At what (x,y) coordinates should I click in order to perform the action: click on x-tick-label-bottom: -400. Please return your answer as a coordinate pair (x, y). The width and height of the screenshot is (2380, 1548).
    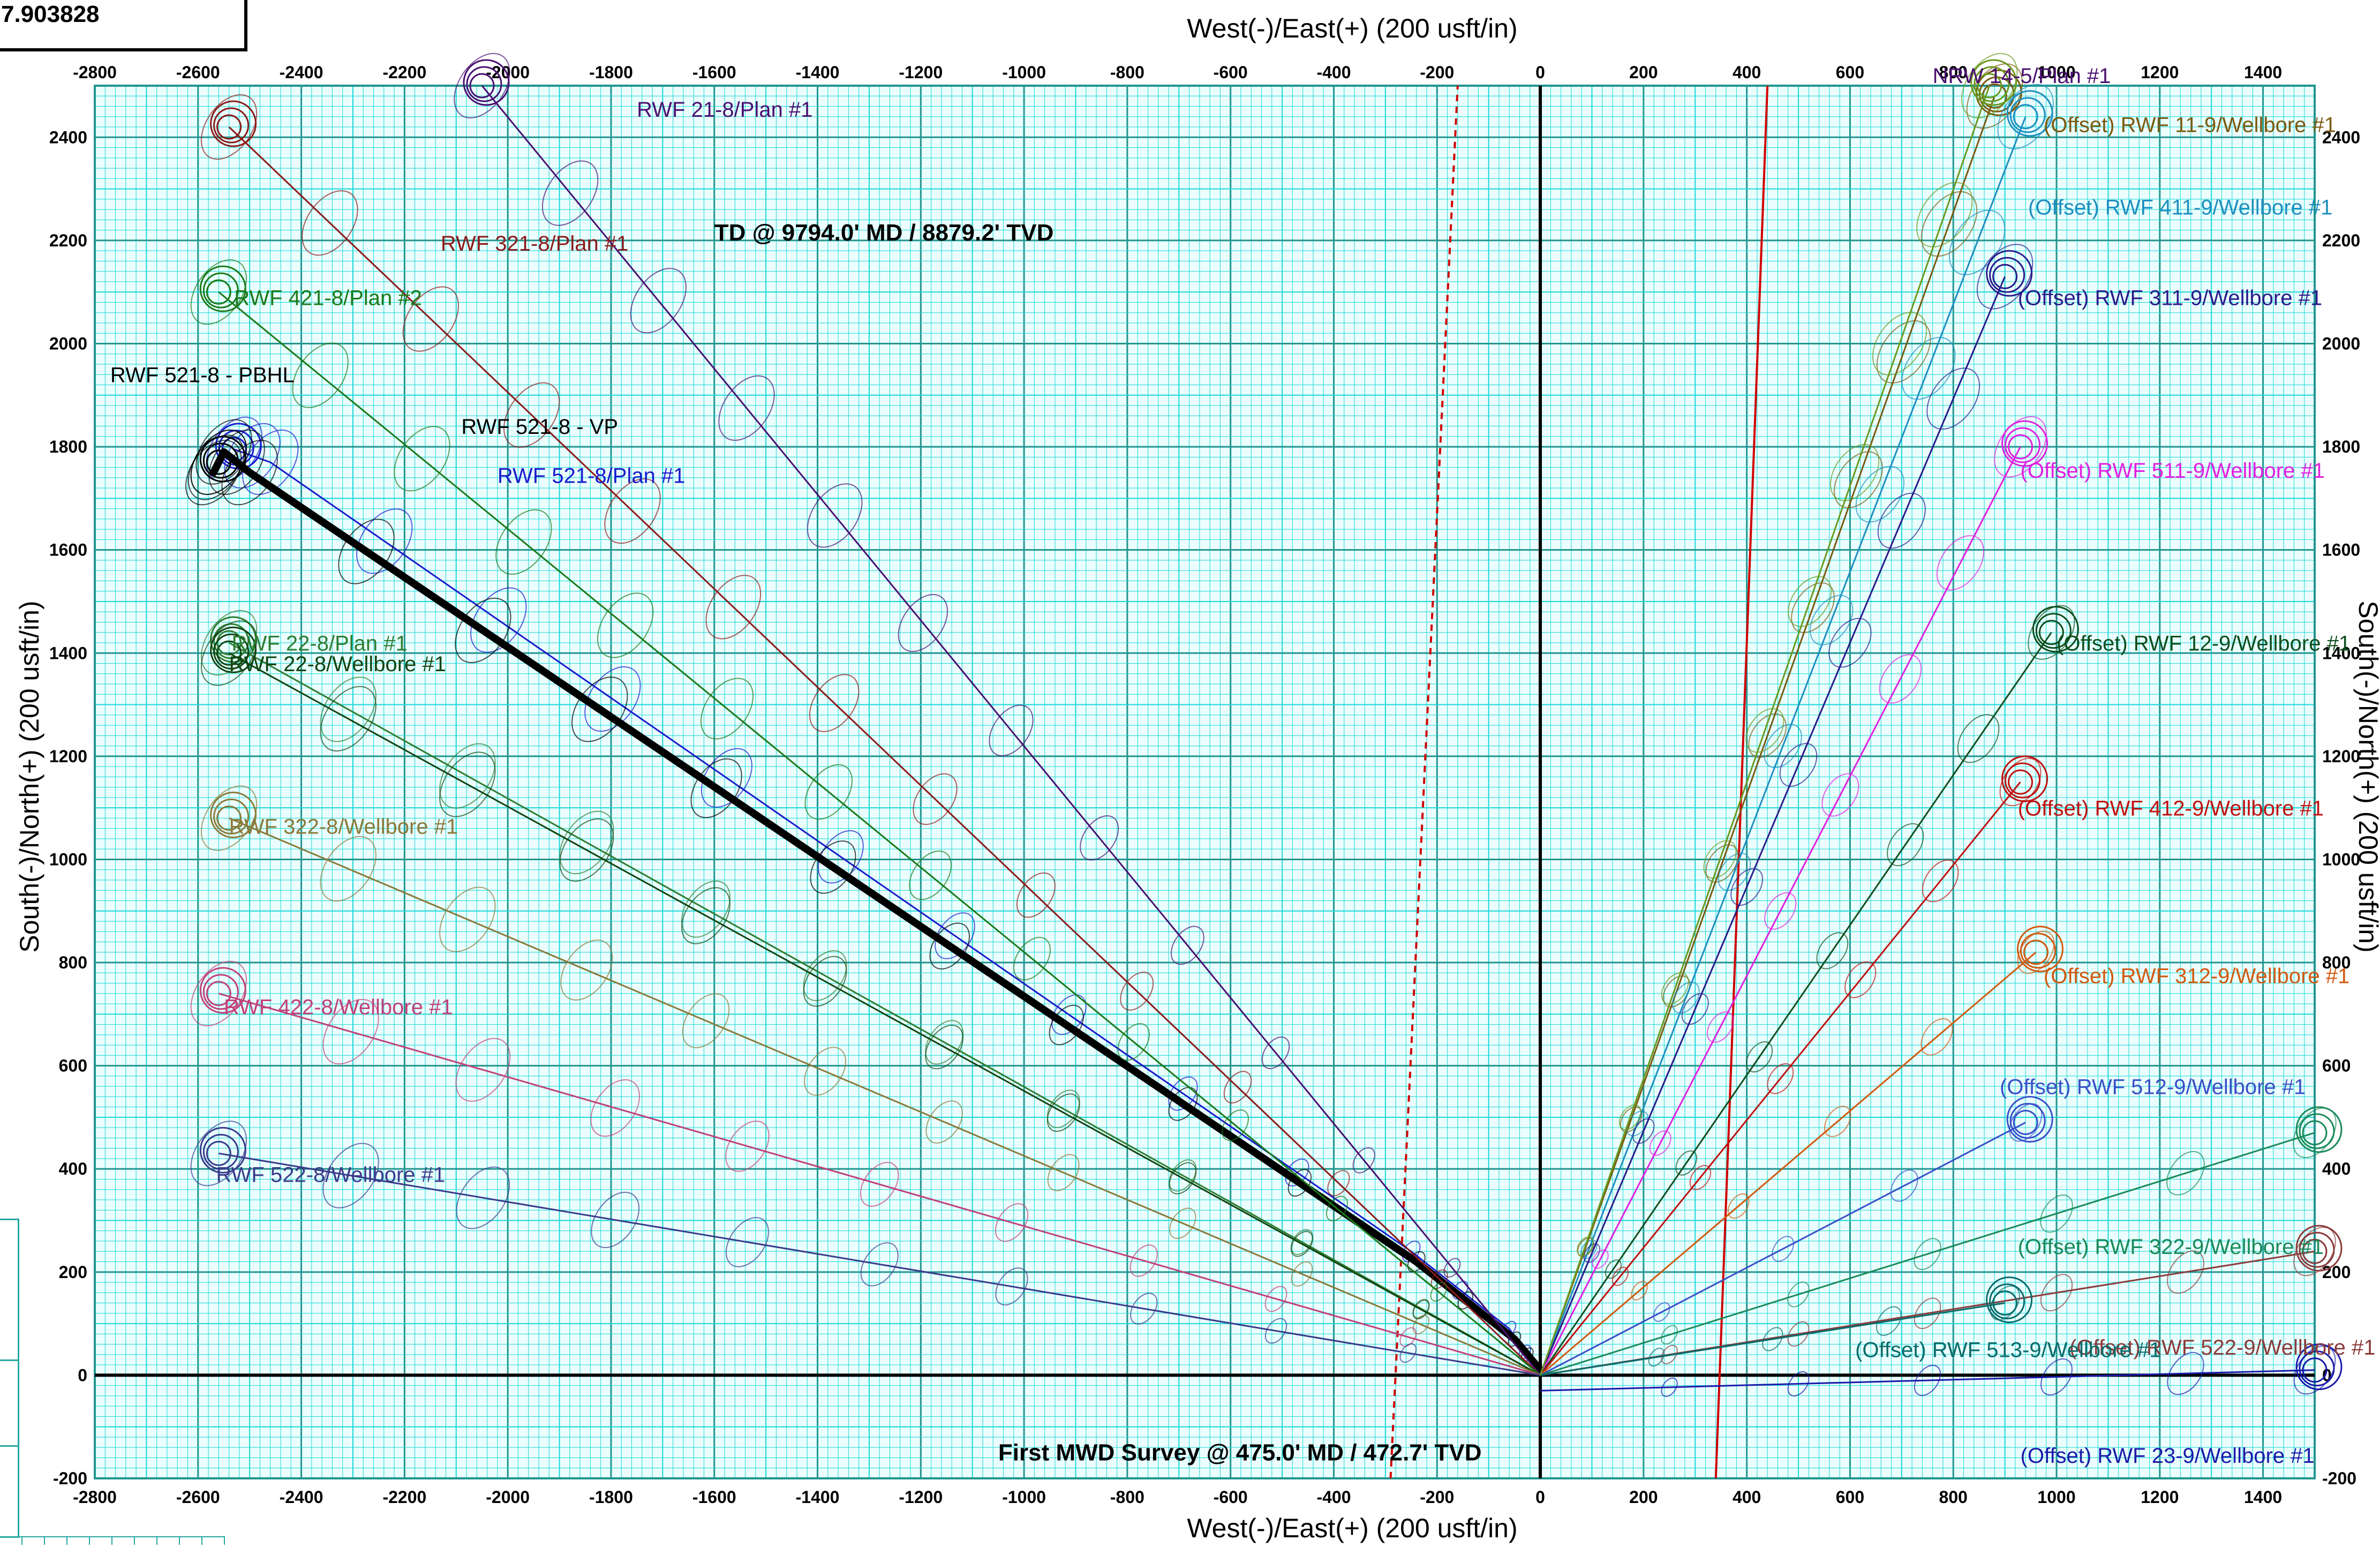
    Looking at the image, I should click on (1333, 1497).